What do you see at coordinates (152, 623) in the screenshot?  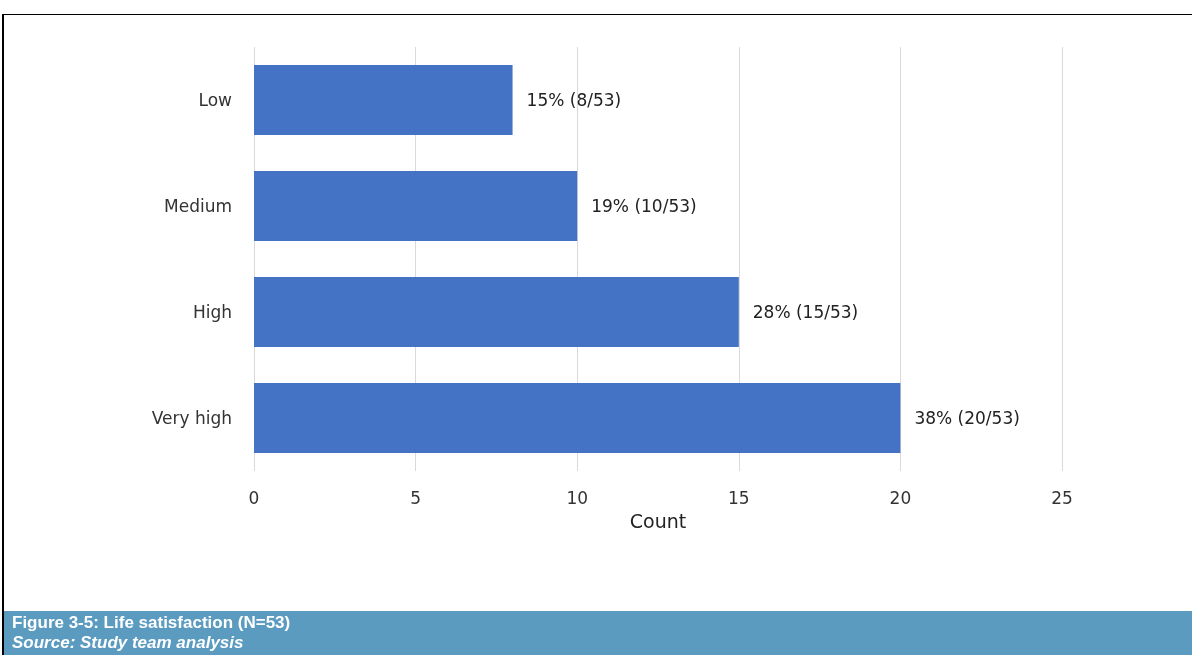 I see `text: Figure 3-5: Life satisfaction (N=53)` at bounding box center [152, 623].